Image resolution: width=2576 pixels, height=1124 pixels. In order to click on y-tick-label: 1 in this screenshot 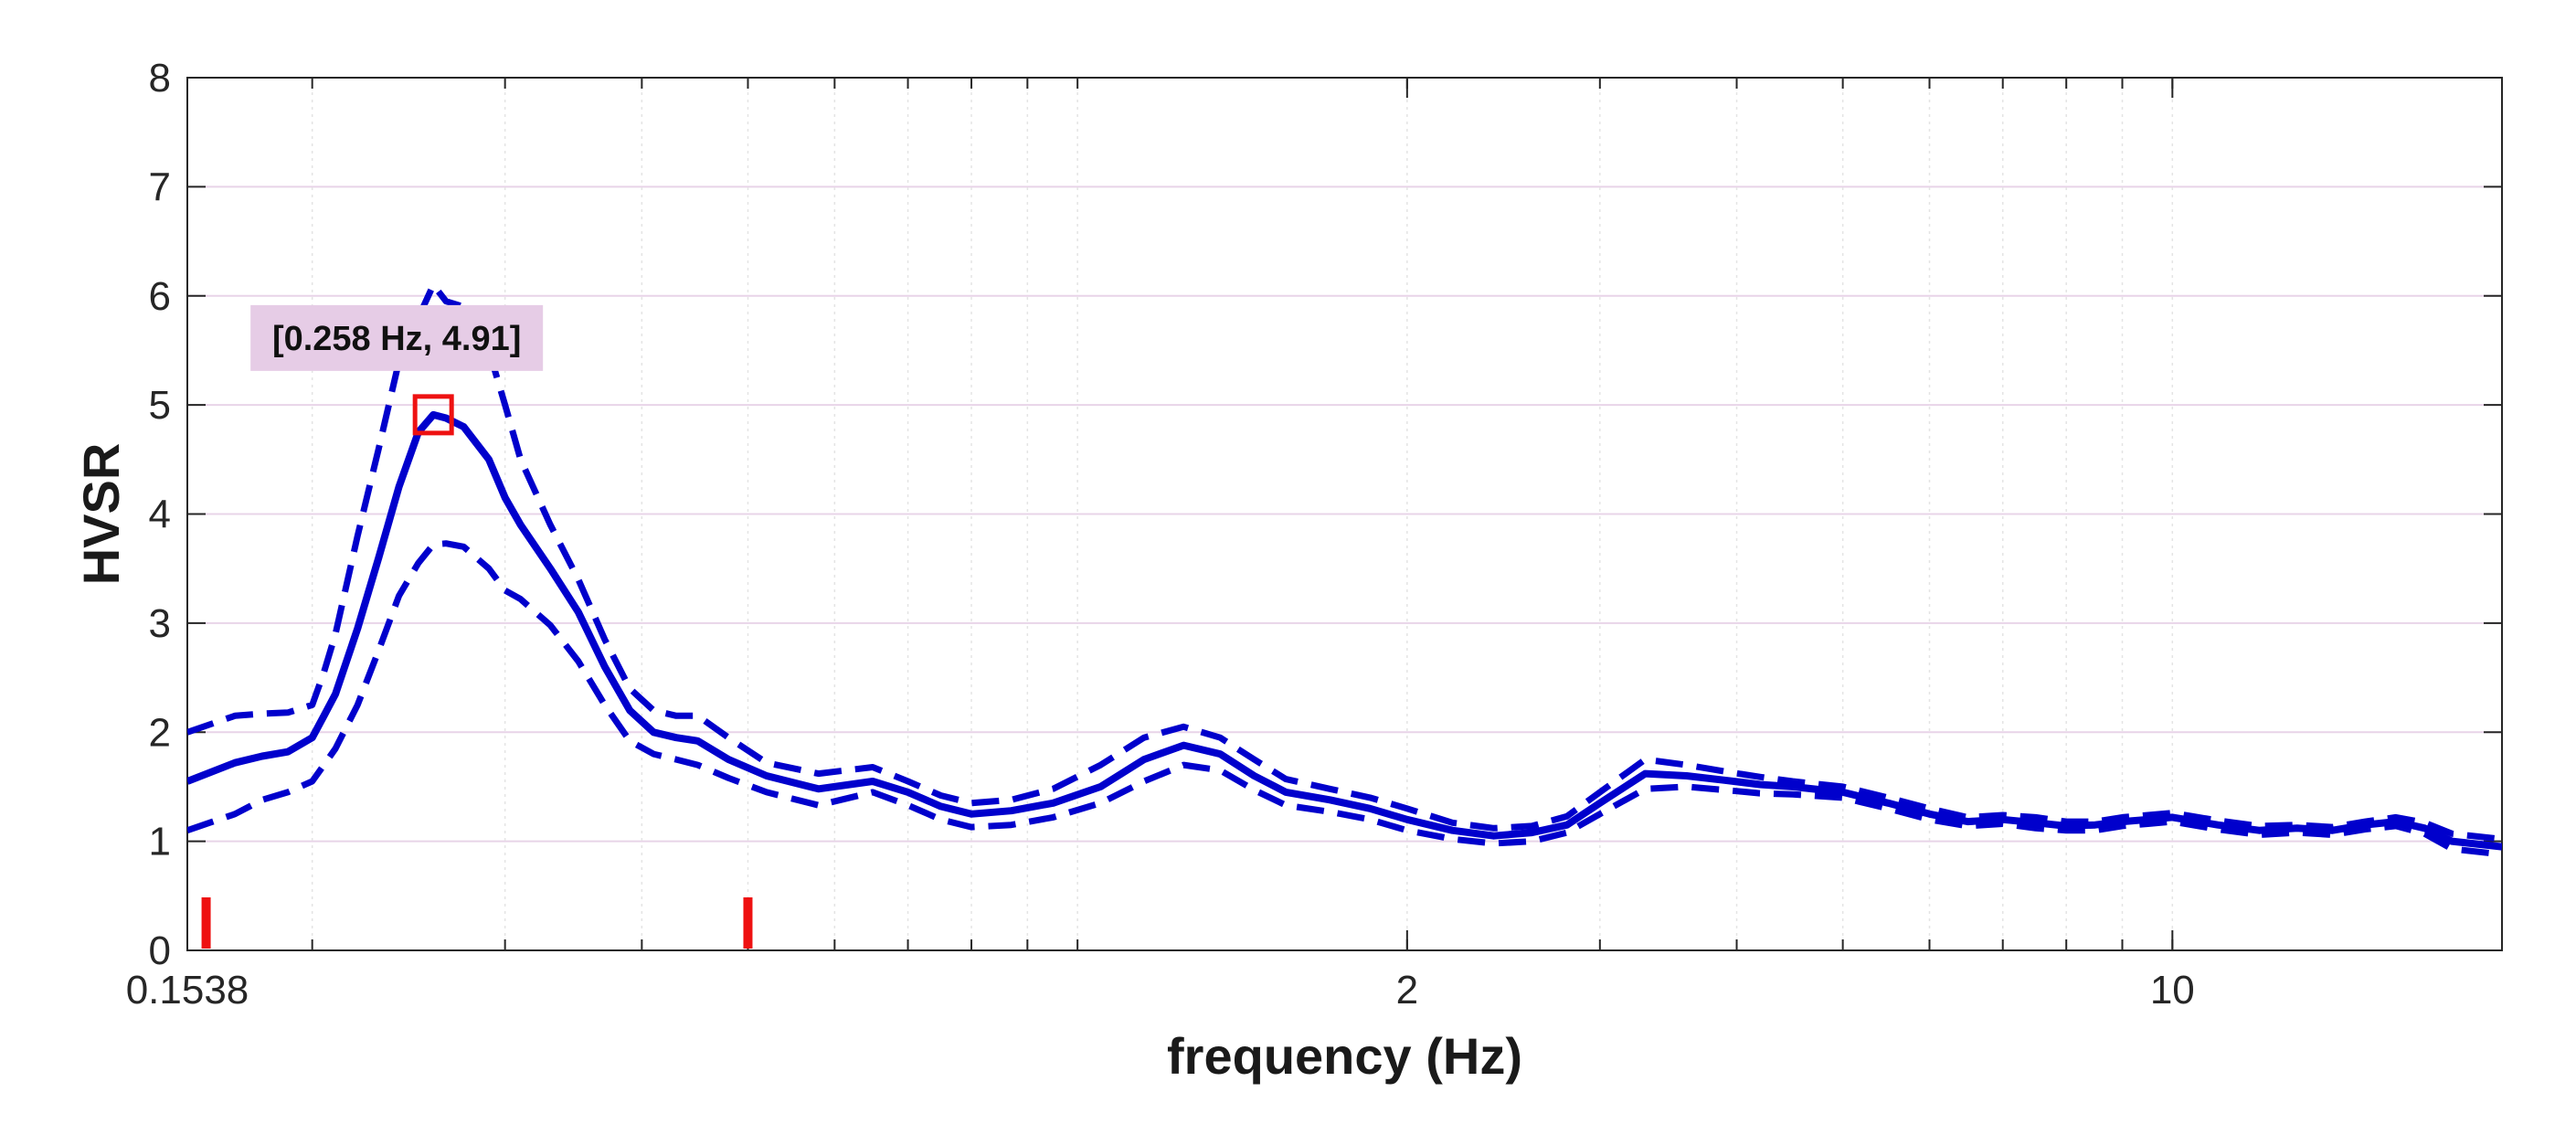, I will do `click(160, 842)`.